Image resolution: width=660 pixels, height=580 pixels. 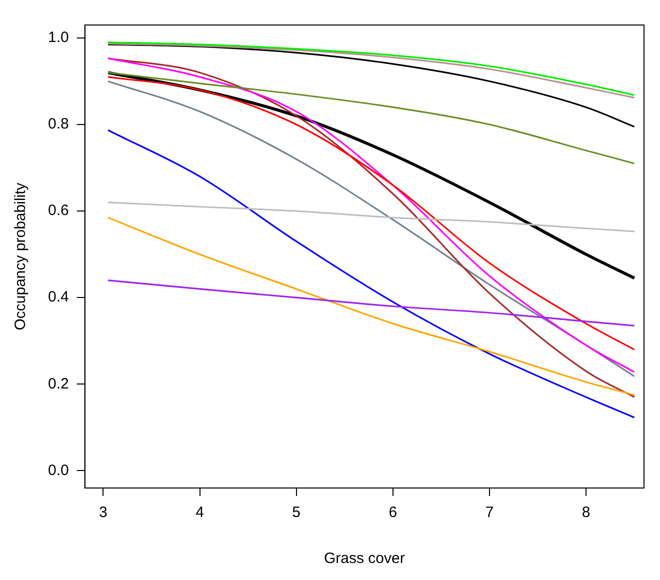 What do you see at coordinates (58, 37) in the screenshot?
I see `y-tick-label: 1.0` at bounding box center [58, 37].